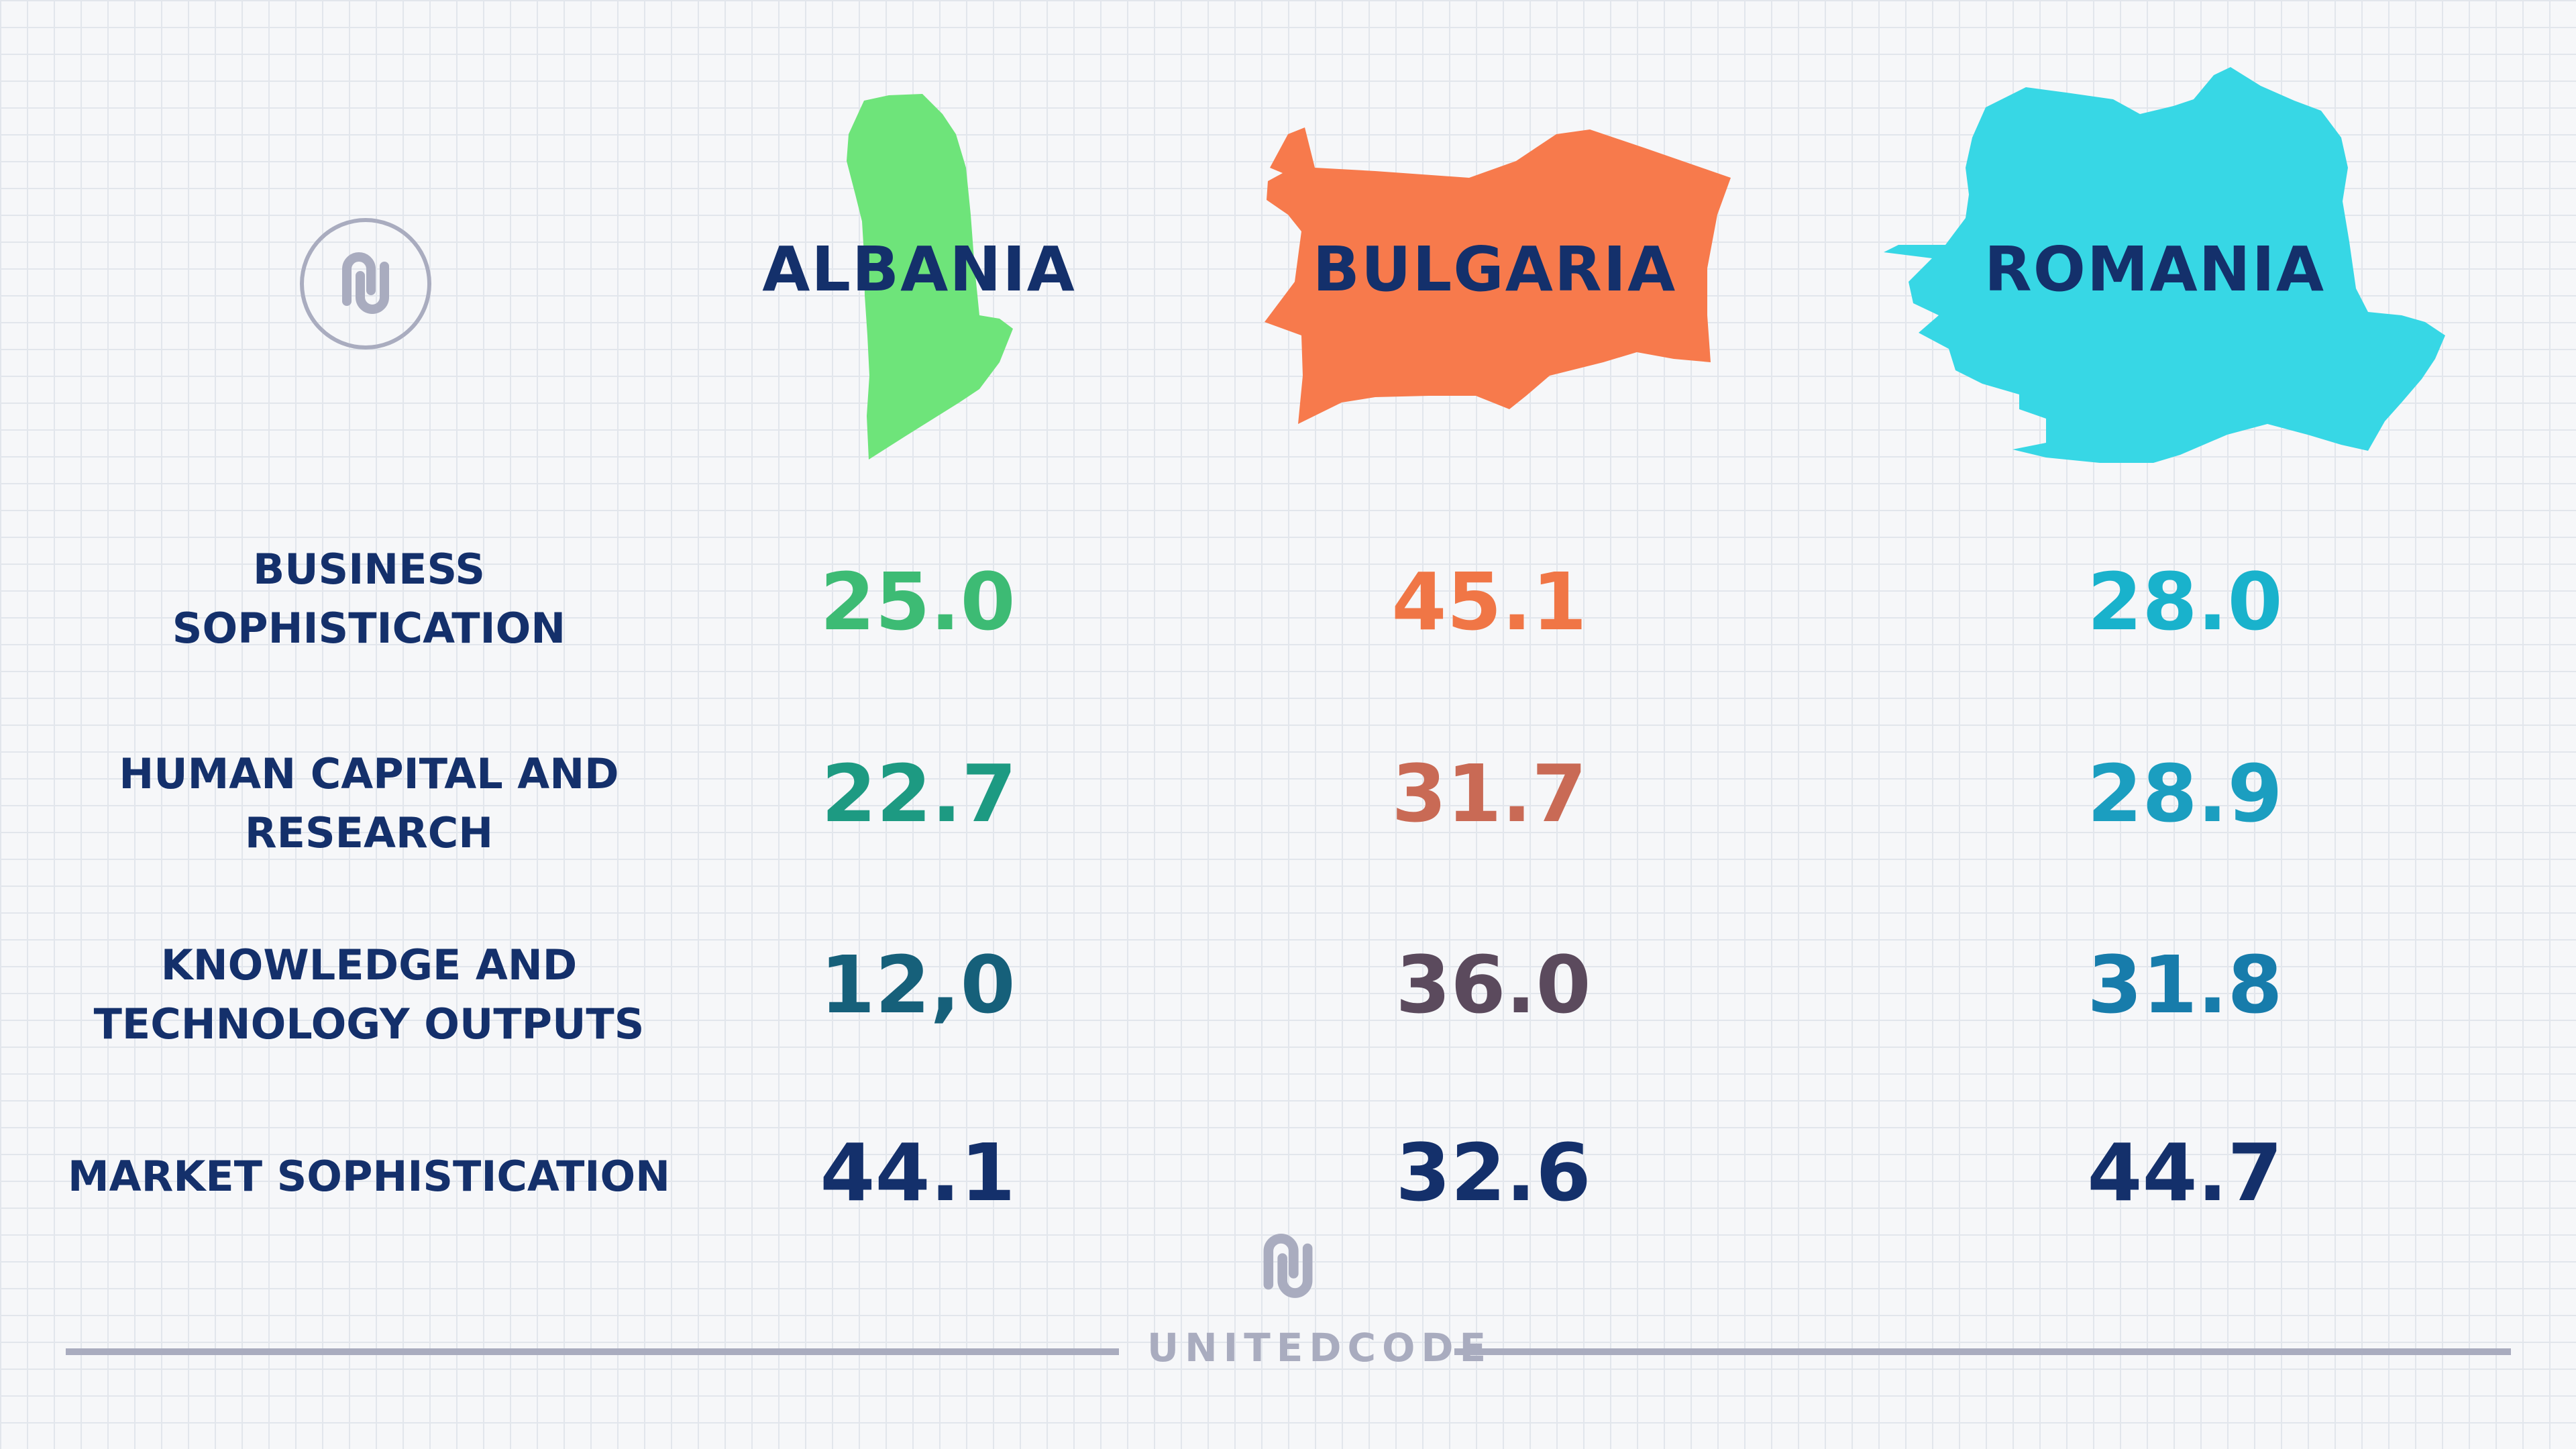  What do you see at coordinates (2185, 793) in the screenshot?
I see `value-romania-human-capital: 28.9` at bounding box center [2185, 793].